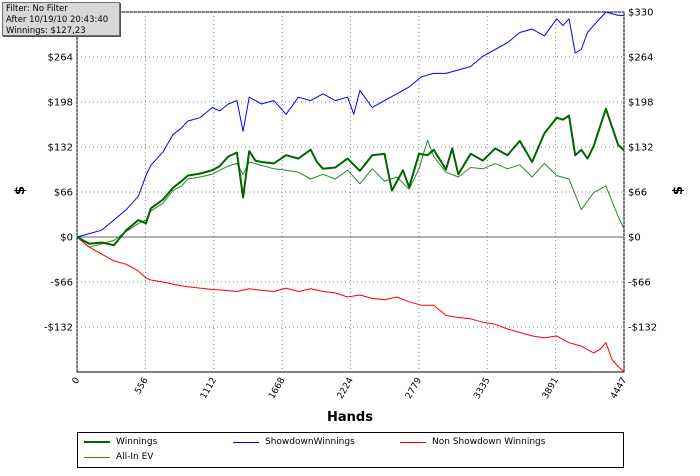  Describe the element at coordinates (637, 193) in the screenshot. I see `y-tick-label-right: $66` at that location.